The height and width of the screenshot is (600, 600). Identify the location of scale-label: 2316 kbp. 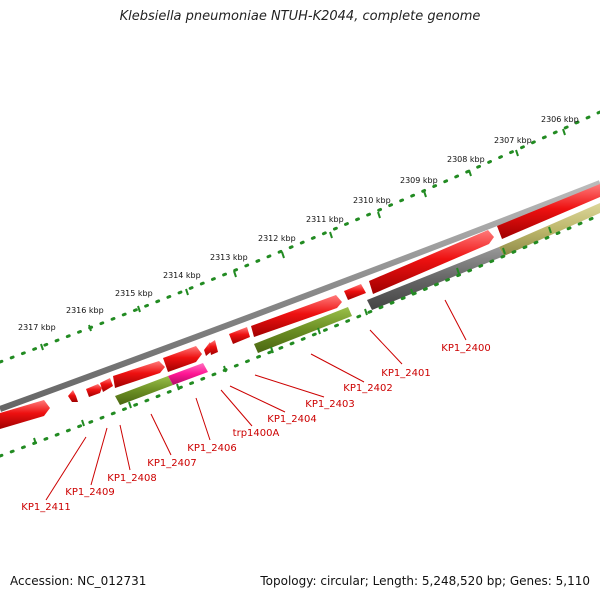
(85, 310).